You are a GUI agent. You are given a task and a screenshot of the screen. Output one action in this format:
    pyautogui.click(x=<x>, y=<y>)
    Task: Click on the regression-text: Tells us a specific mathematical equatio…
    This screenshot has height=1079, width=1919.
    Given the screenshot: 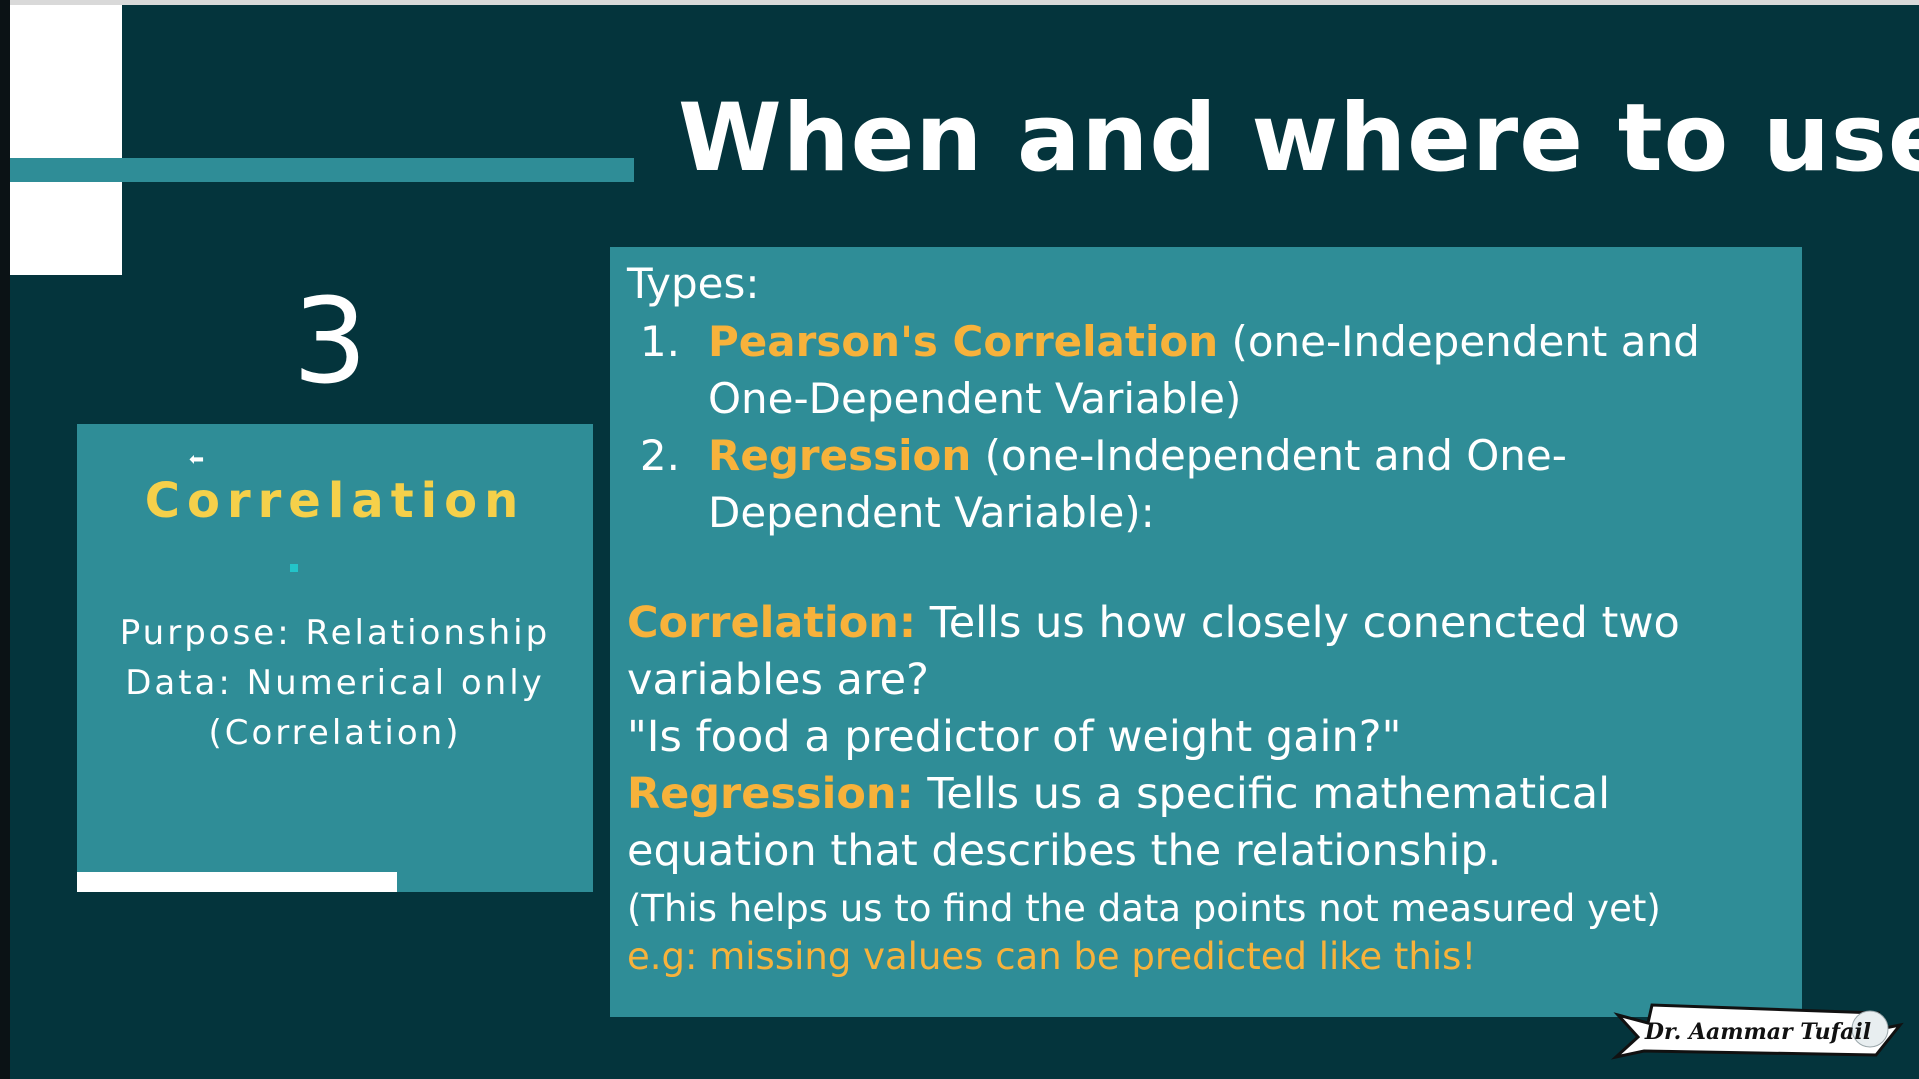 What is the action you would take?
    pyautogui.click(x=1119, y=822)
    